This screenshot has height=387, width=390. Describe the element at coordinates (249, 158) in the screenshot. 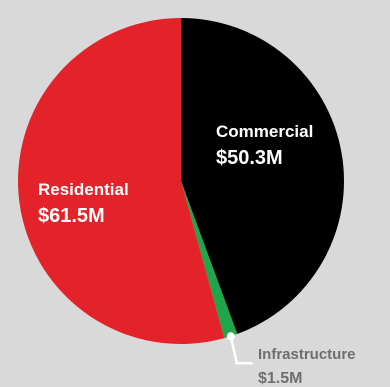

I see `label-commercial-value: $50.3M` at that location.